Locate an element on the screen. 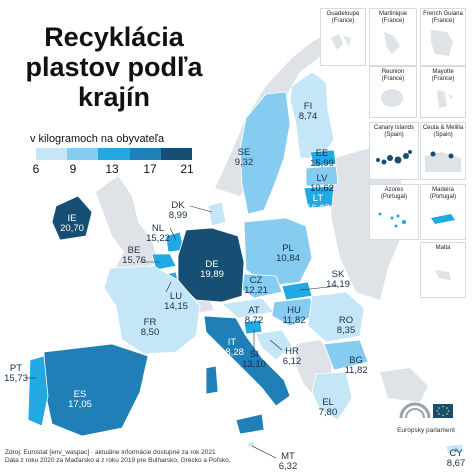 The width and height of the screenshot is (474, 474). country-code: CZ is located at coordinates (256, 280).